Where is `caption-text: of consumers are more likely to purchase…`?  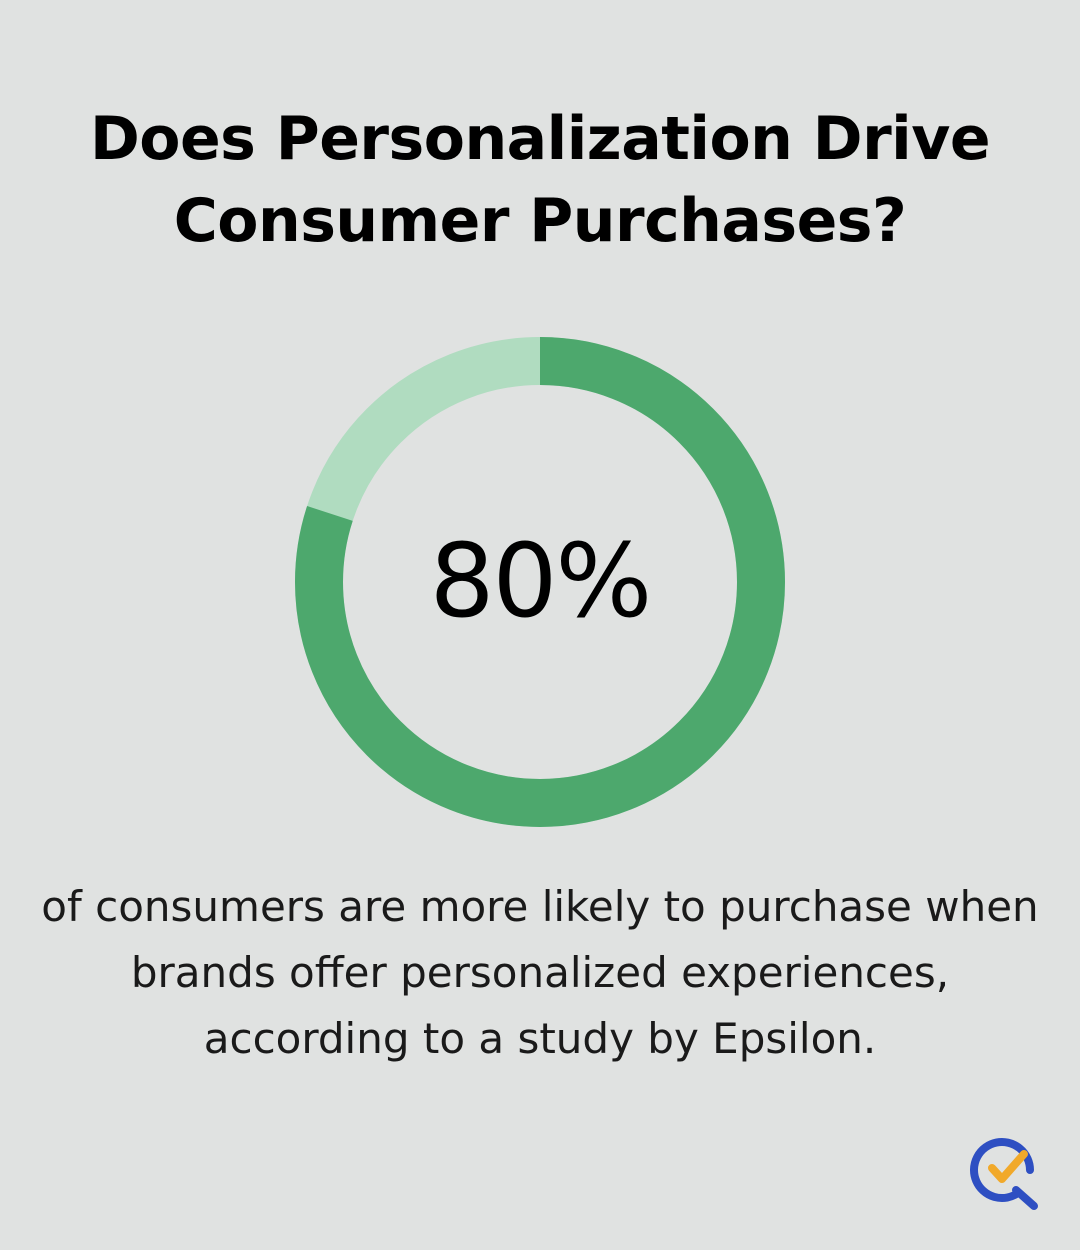 caption-text: of consumers are more likely to purchase… is located at coordinates (540, 972).